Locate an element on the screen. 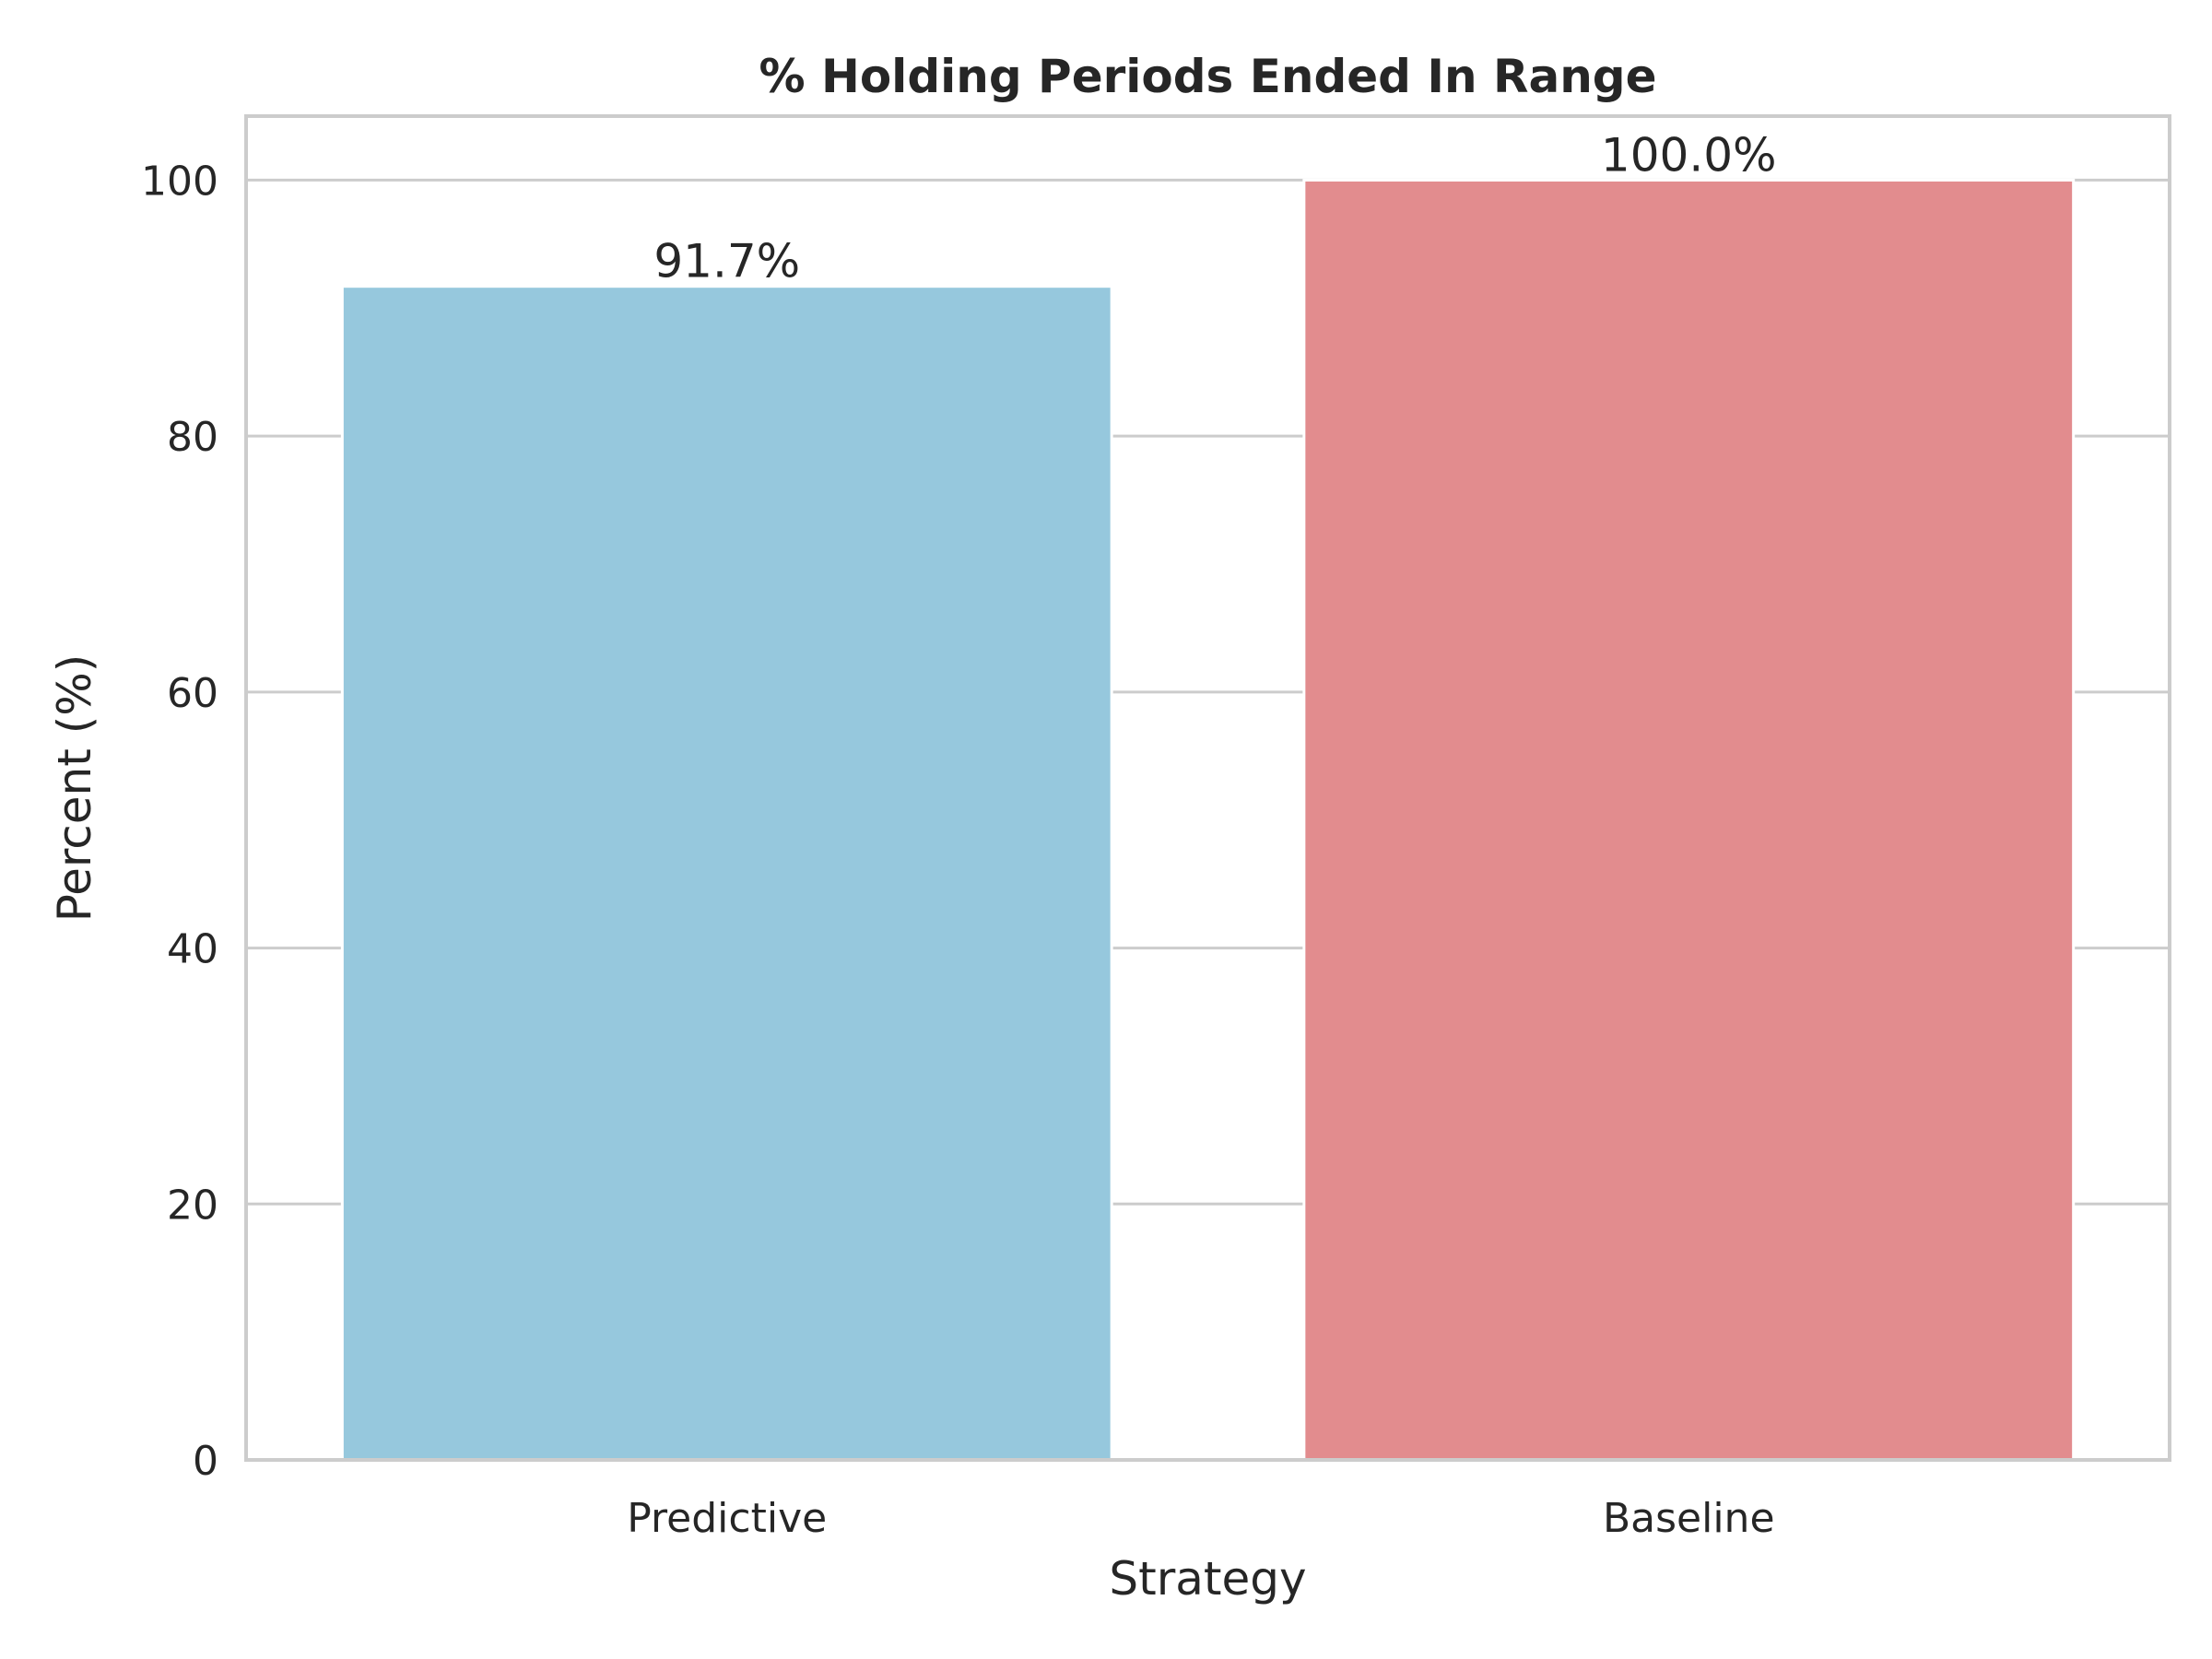 This screenshot has width=2212, height=1659. y-tick-label: 80 is located at coordinates (192, 437).